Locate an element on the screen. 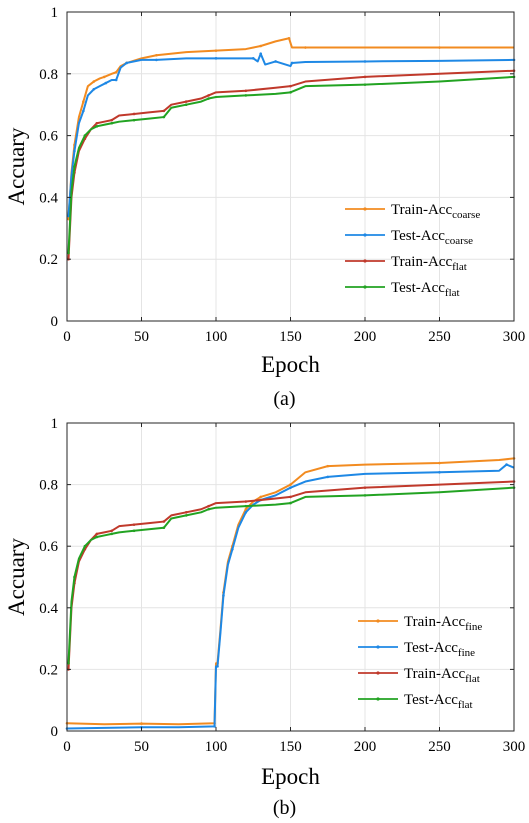 This screenshot has height=823, width=529. legend-entry: Train-Acccoarse is located at coordinates (435, 211).